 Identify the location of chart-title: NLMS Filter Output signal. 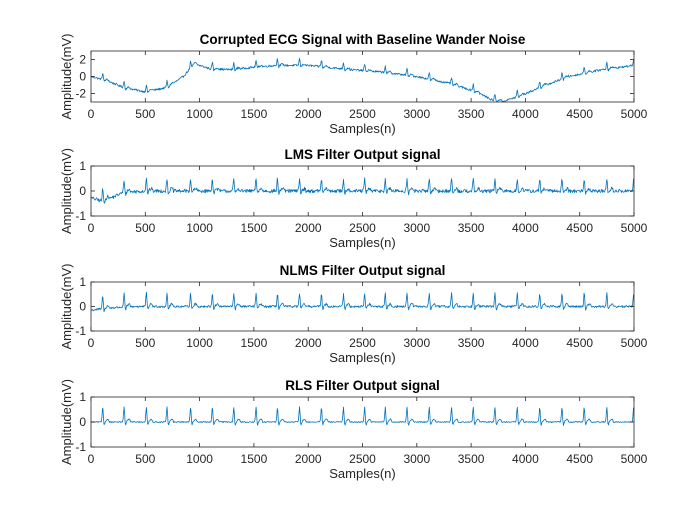
(363, 270).